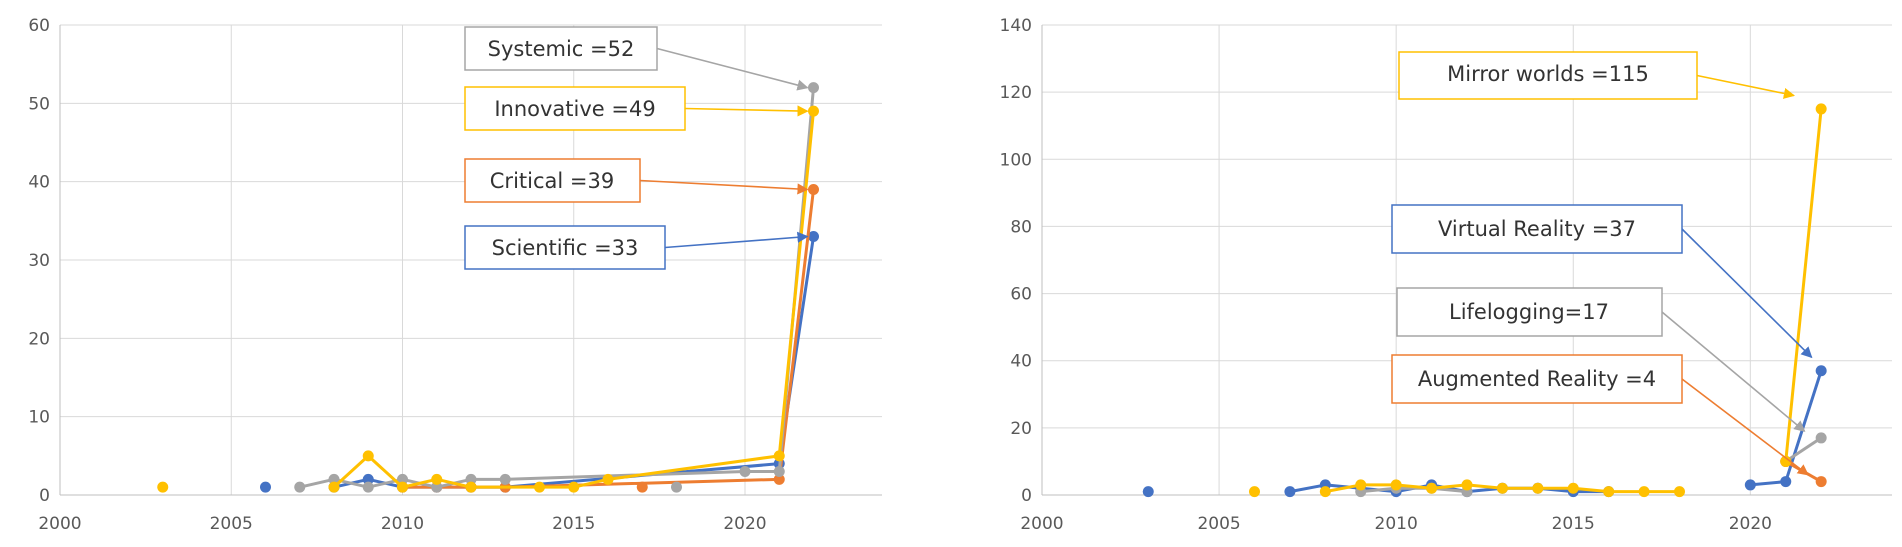 The width and height of the screenshot is (1902, 547). Describe the element at coordinates (1016, 26) in the screenshot. I see `y-tick-label: 140` at that location.